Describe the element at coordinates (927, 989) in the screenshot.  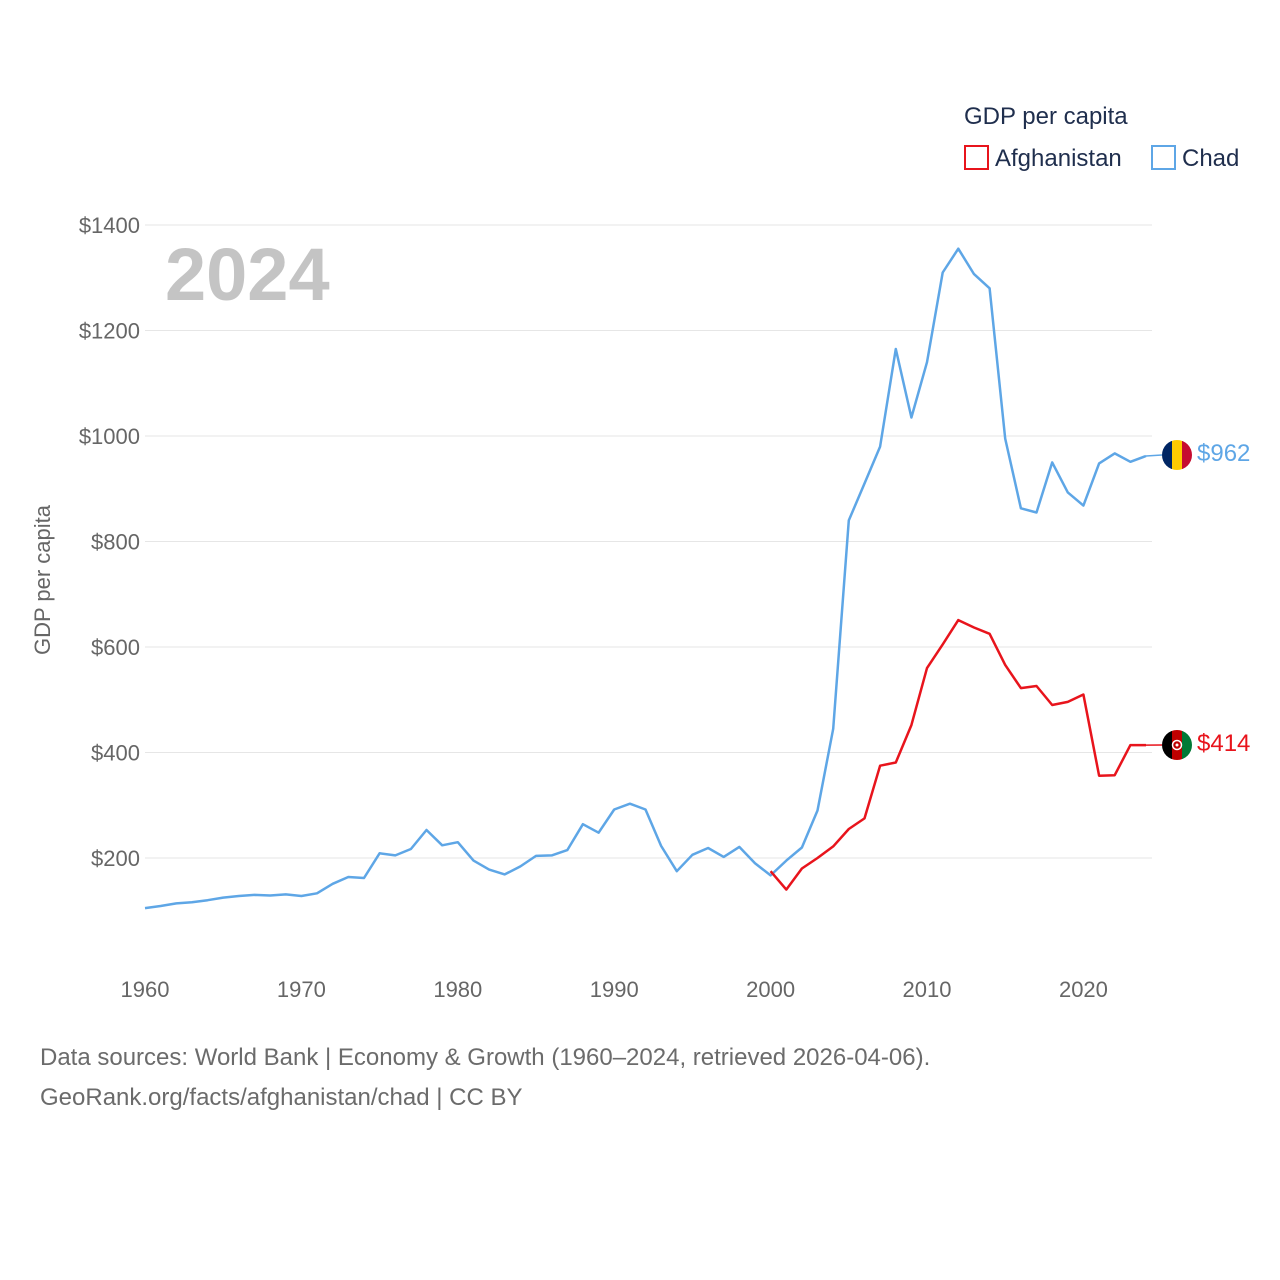
I see `x-tick-label: 2010` at that location.